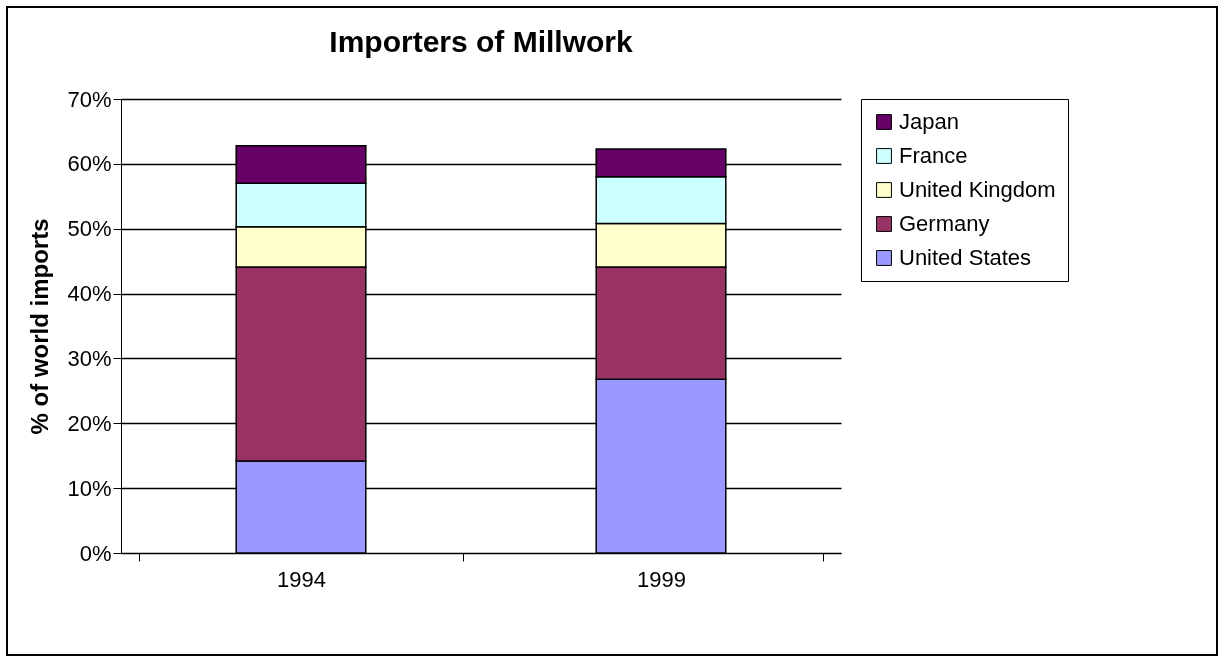 The image size is (1228, 666). I want to click on y-tick-label: 0%, so click(95, 553).